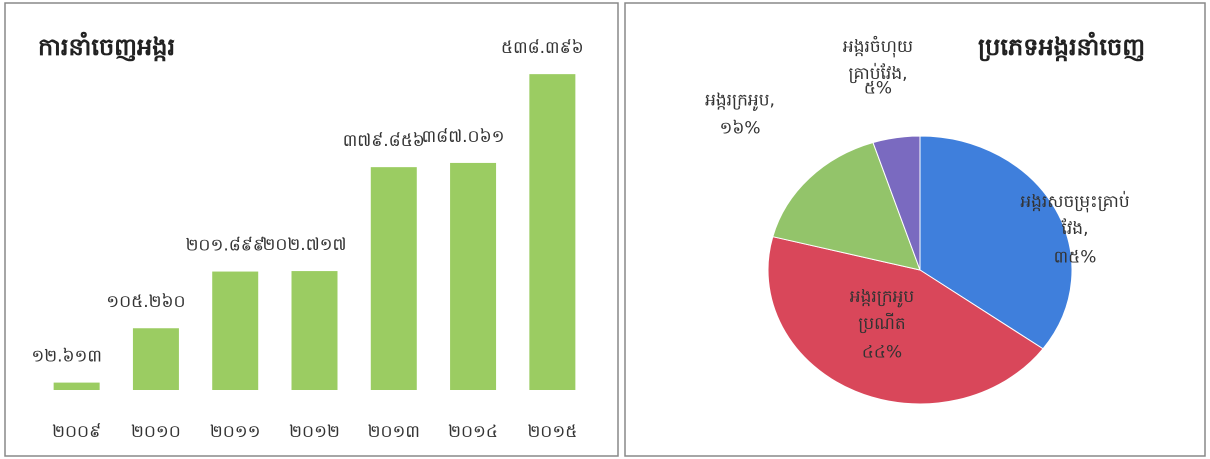  What do you see at coordinates (1062, 47) in the screenshot?
I see `pie-title: ប្រភេទអង្ករនាំចេញ` at bounding box center [1062, 47].